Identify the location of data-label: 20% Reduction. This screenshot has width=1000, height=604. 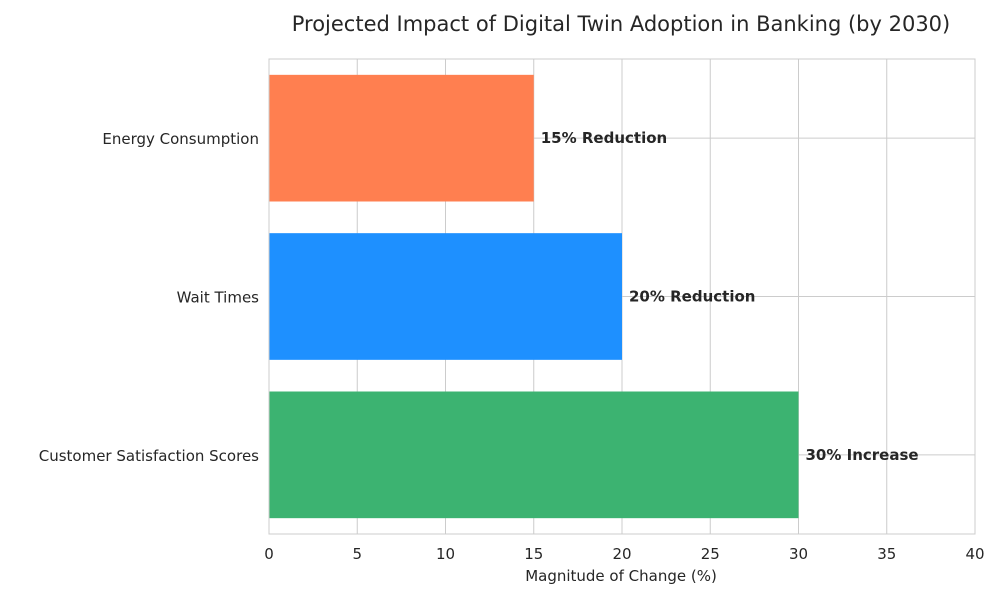
(692, 297).